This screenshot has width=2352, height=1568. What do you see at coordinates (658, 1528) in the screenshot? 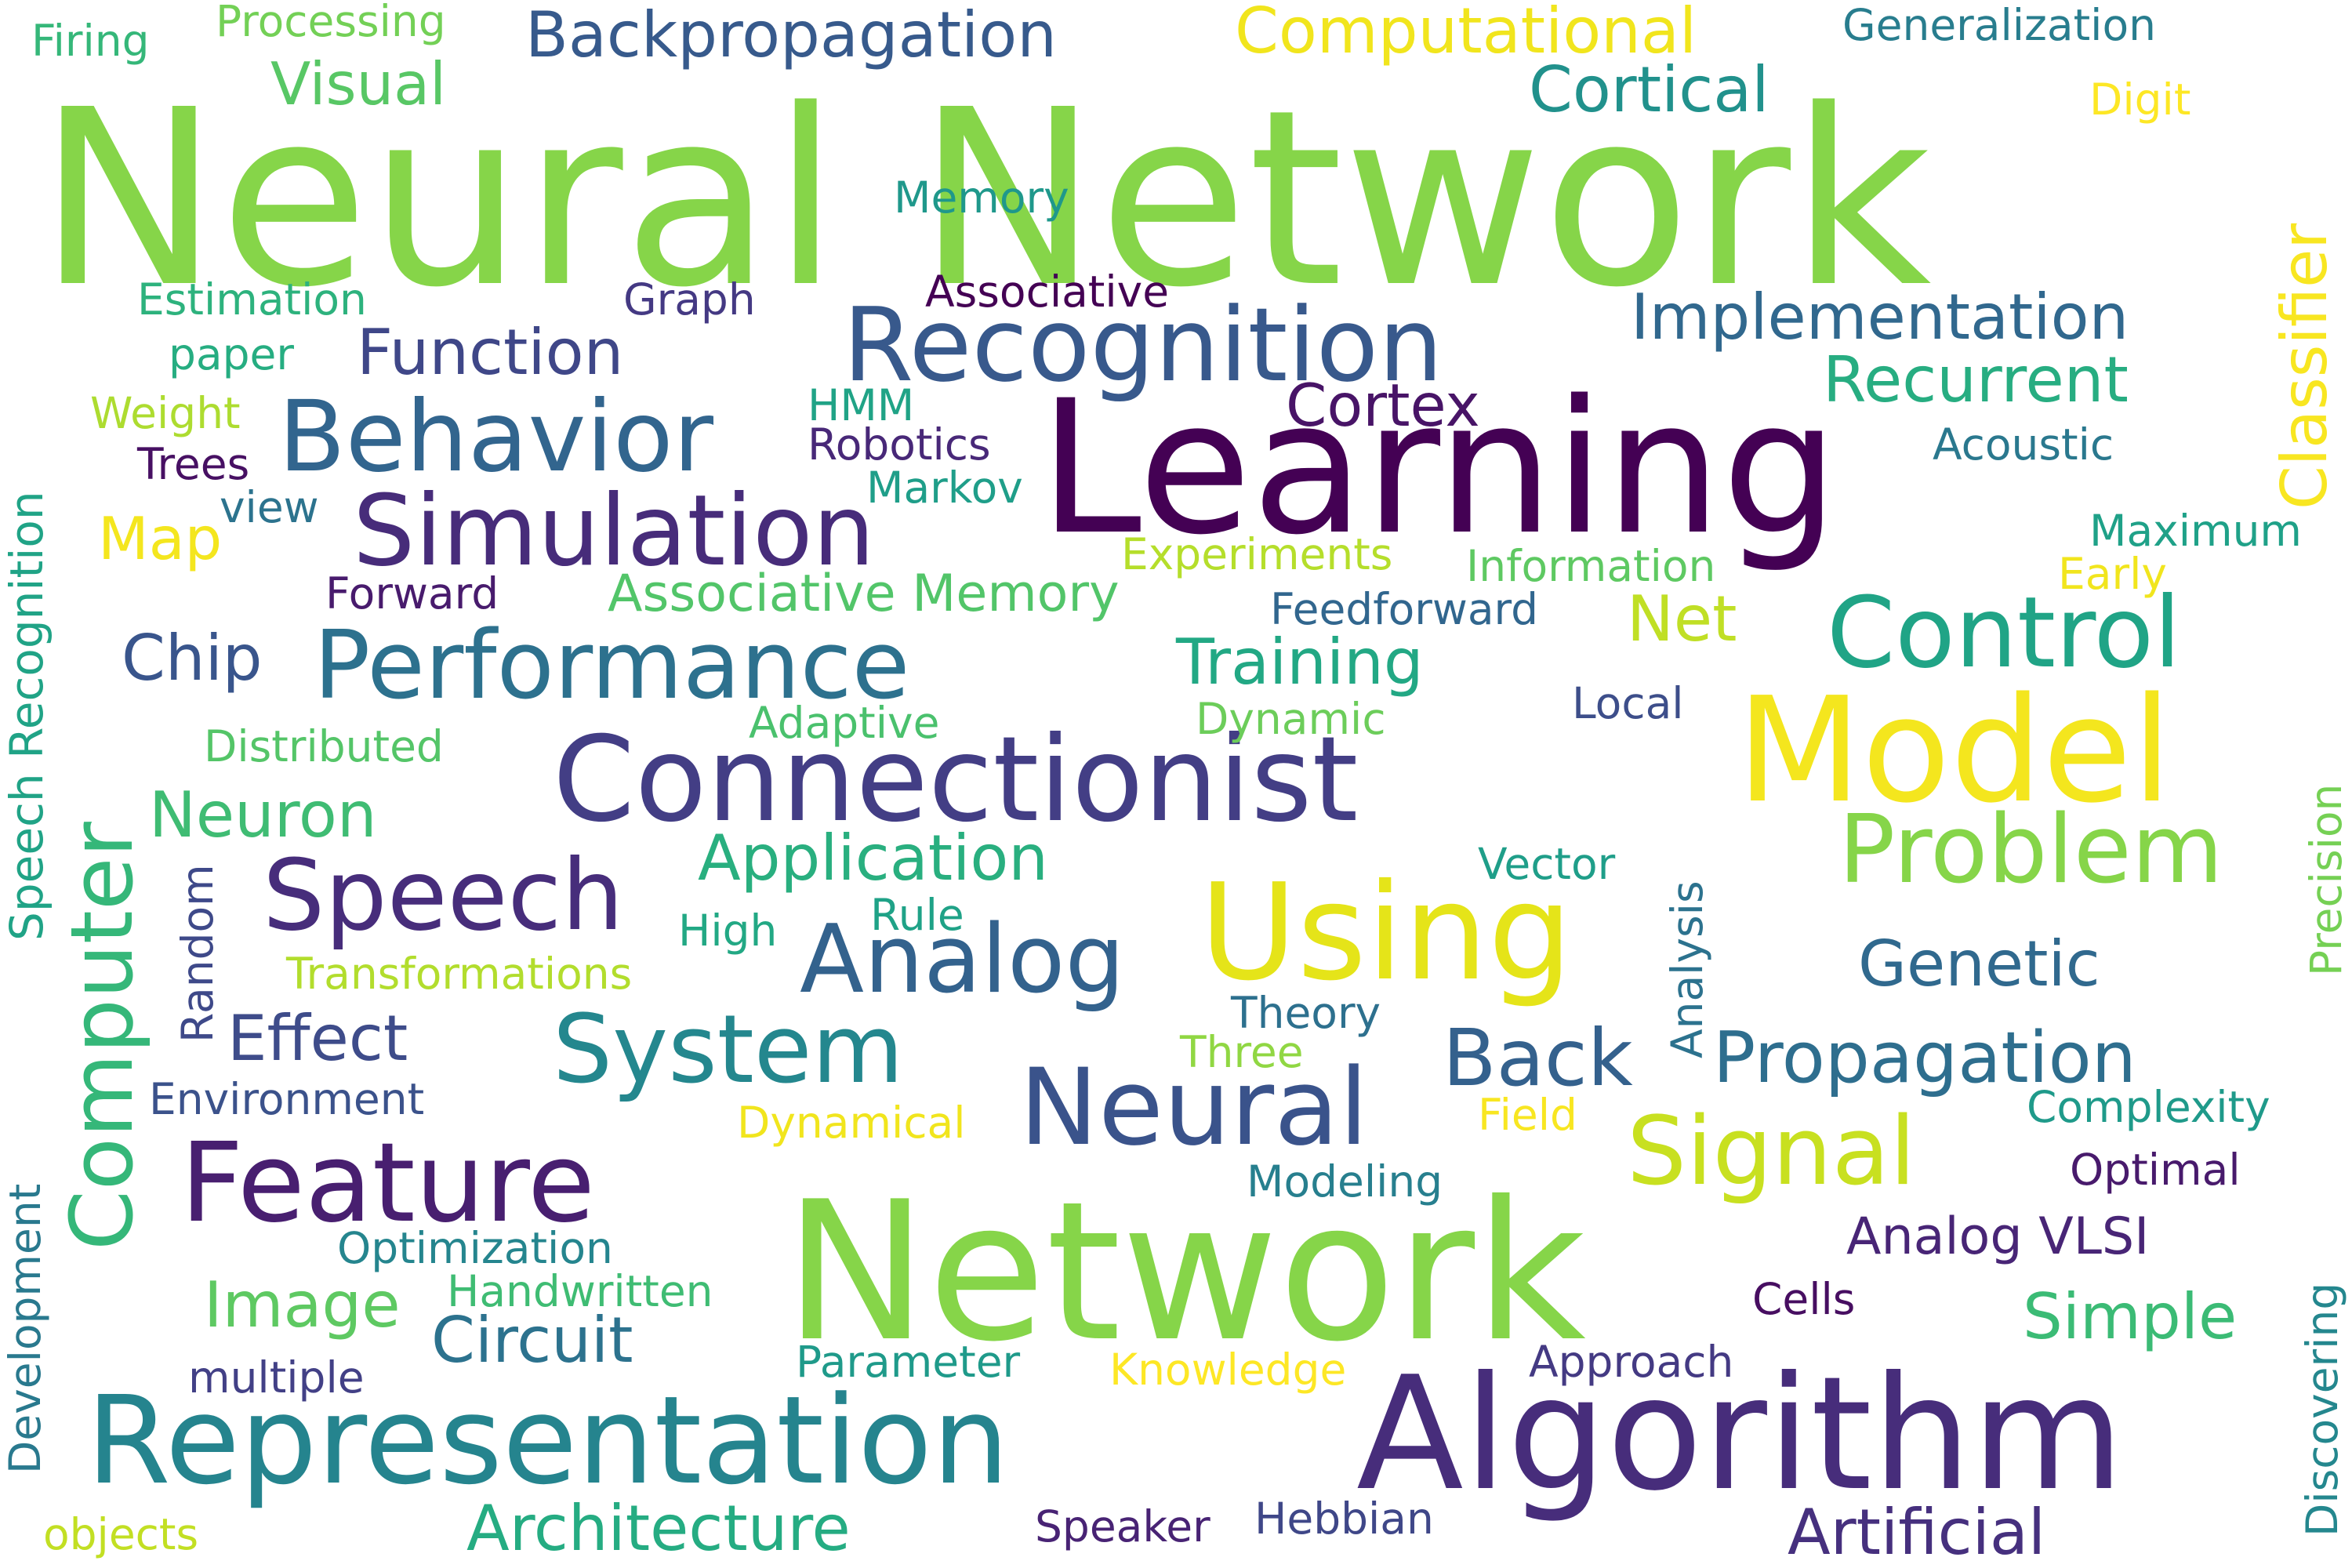
I see `word-architecture: Architecture` at bounding box center [658, 1528].